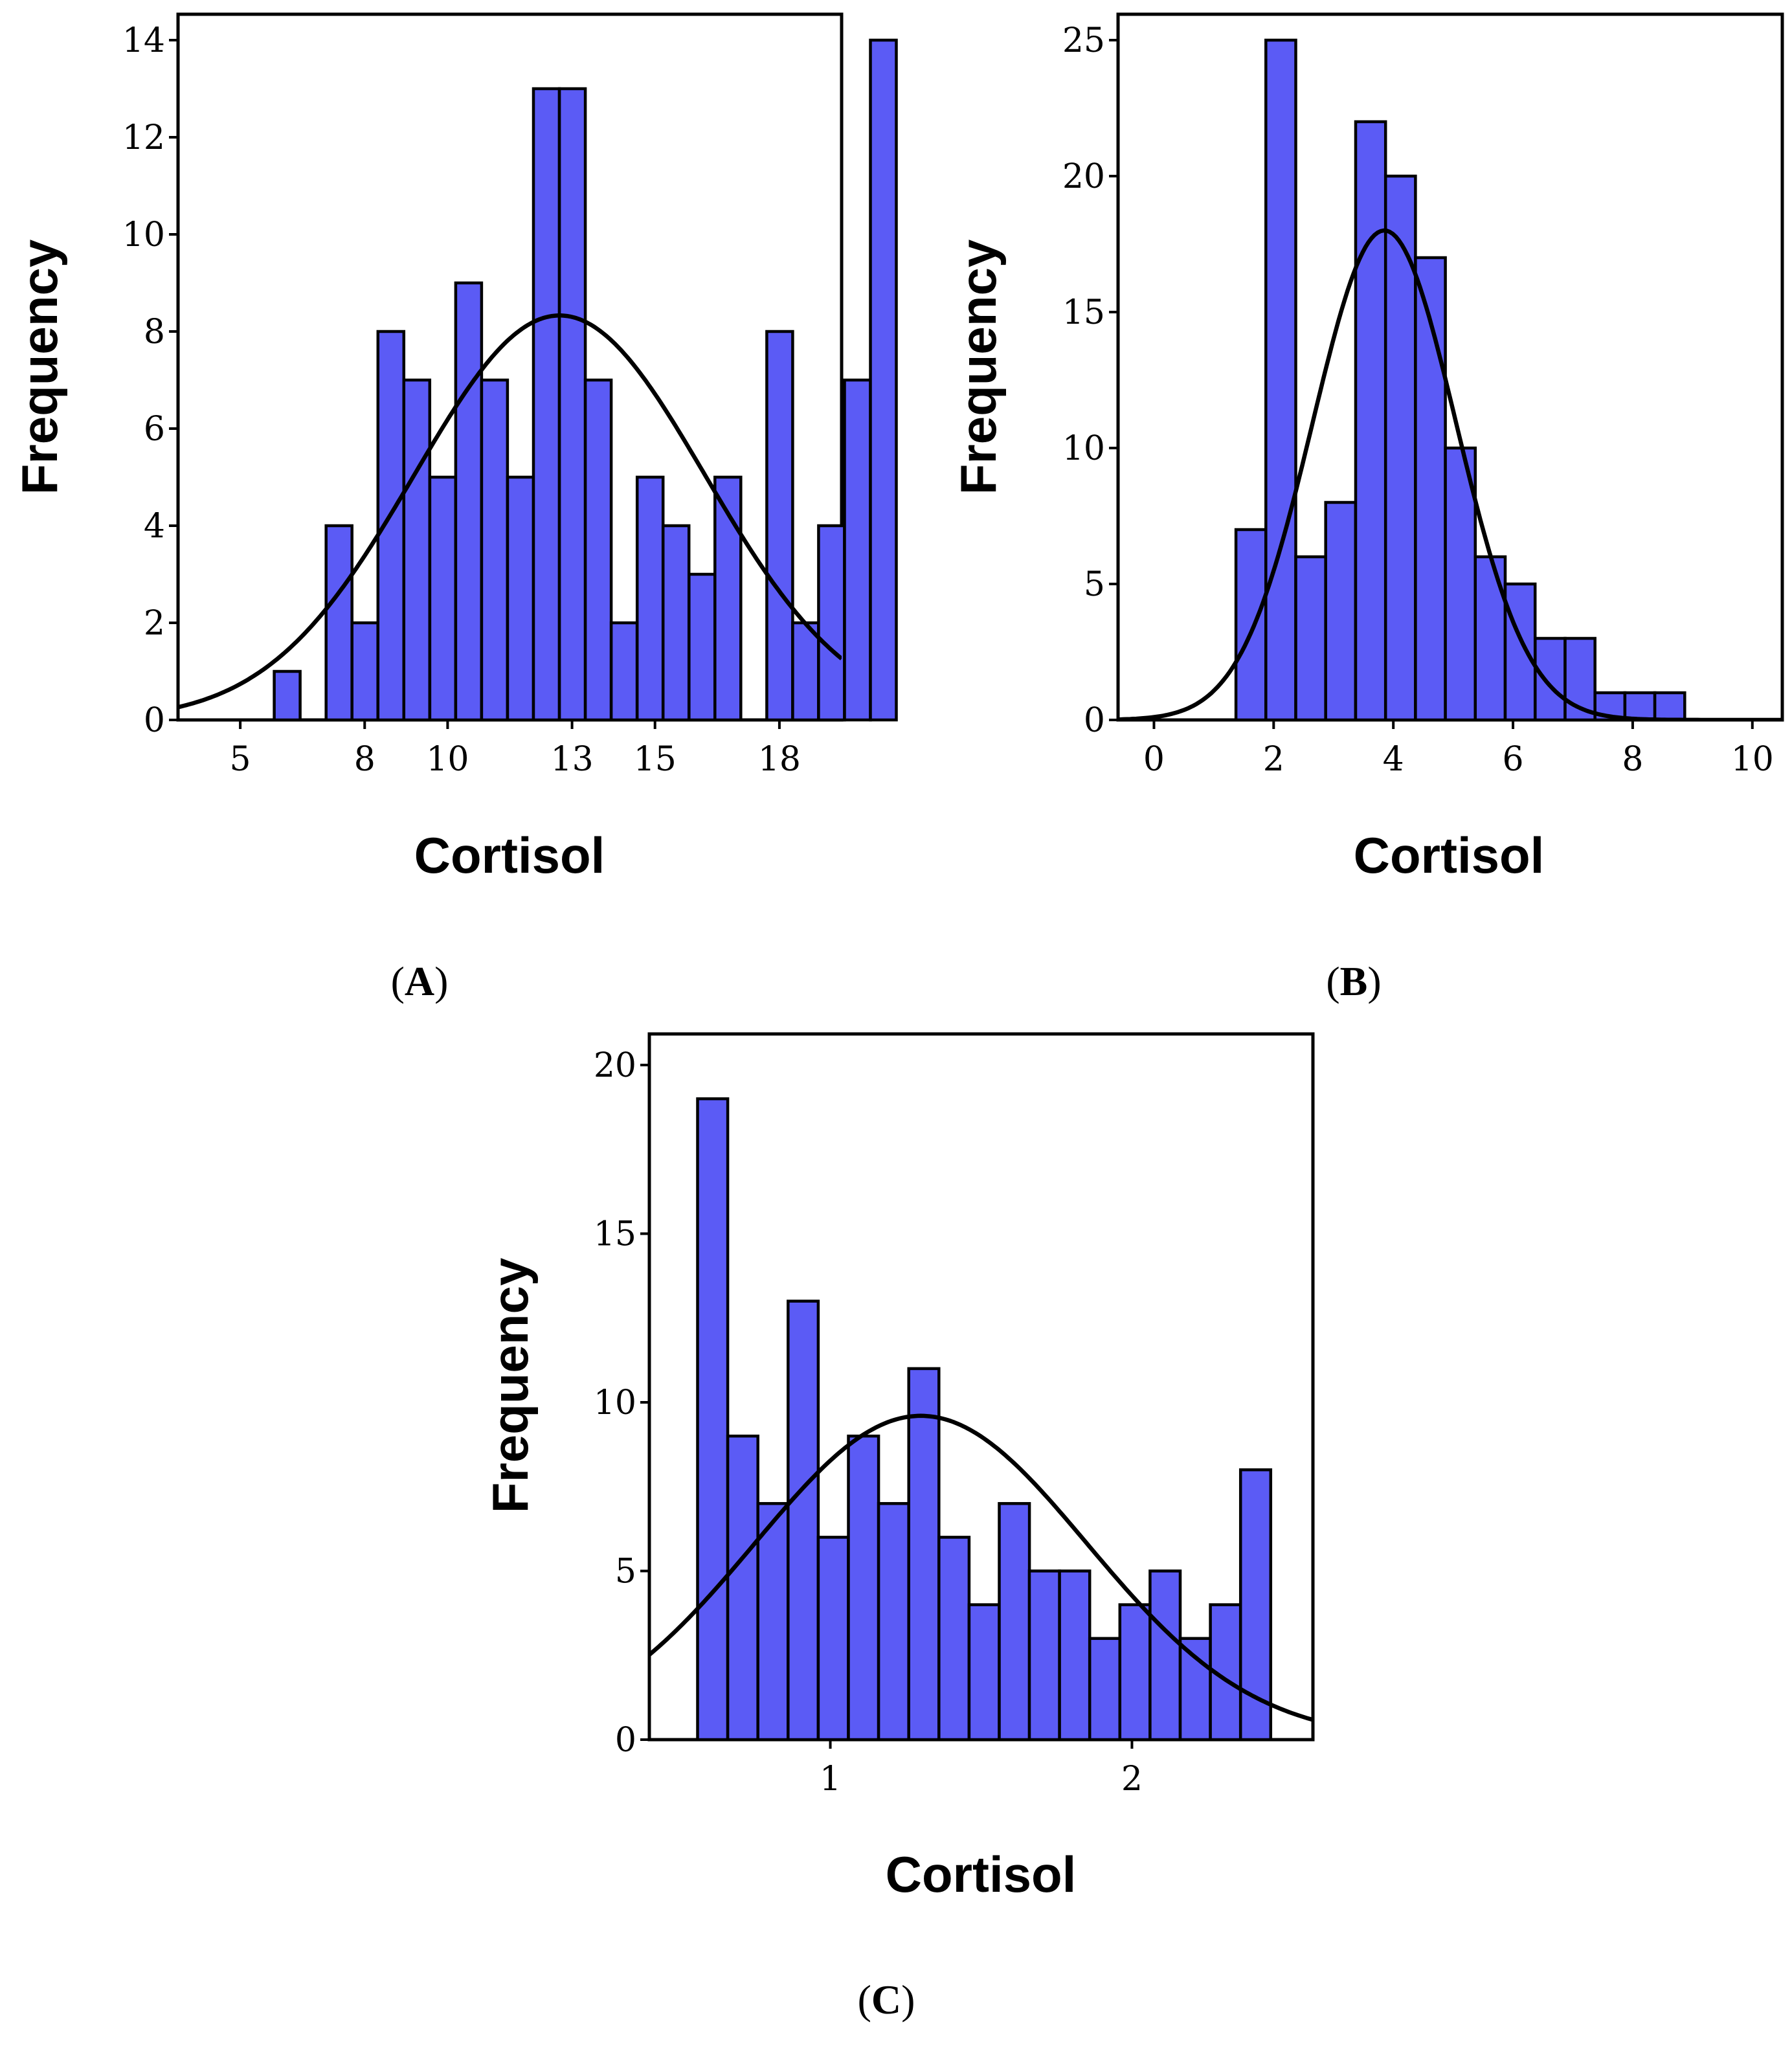  Describe the element at coordinates (1090, 380) in the screenshot. I see `y-axis-ticks: 0 5 10 15 20 25` at that location.